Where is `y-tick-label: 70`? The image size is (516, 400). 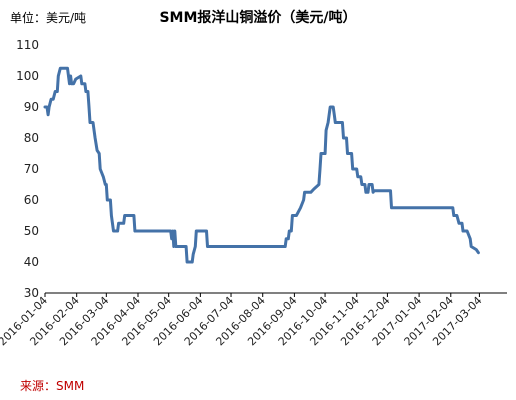 y-tick-label: 70 is located at coordinates (31, 169).